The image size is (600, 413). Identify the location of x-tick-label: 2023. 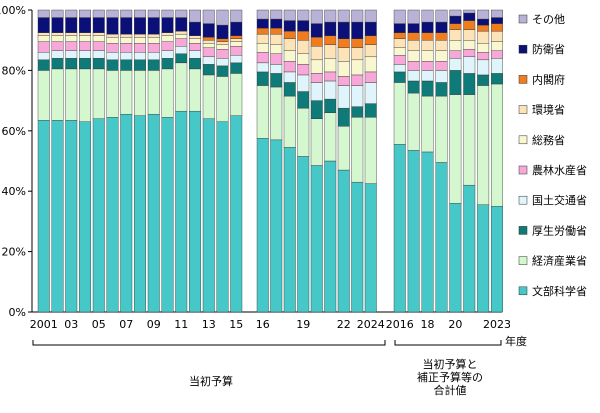
(497, 324).